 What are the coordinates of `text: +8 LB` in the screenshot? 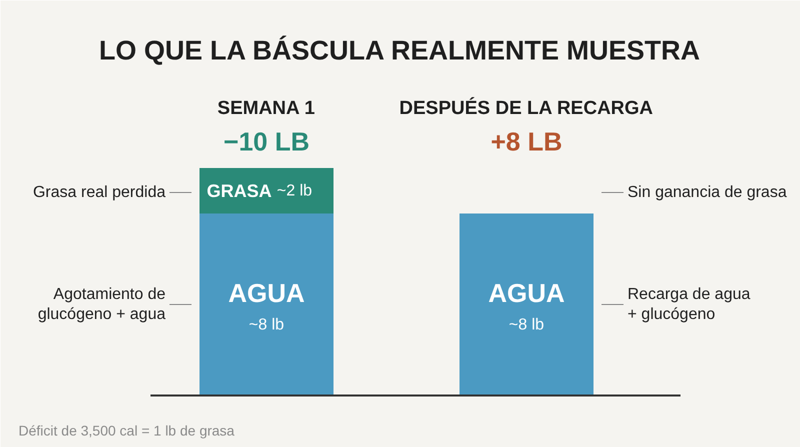 It's located at (526, 141).